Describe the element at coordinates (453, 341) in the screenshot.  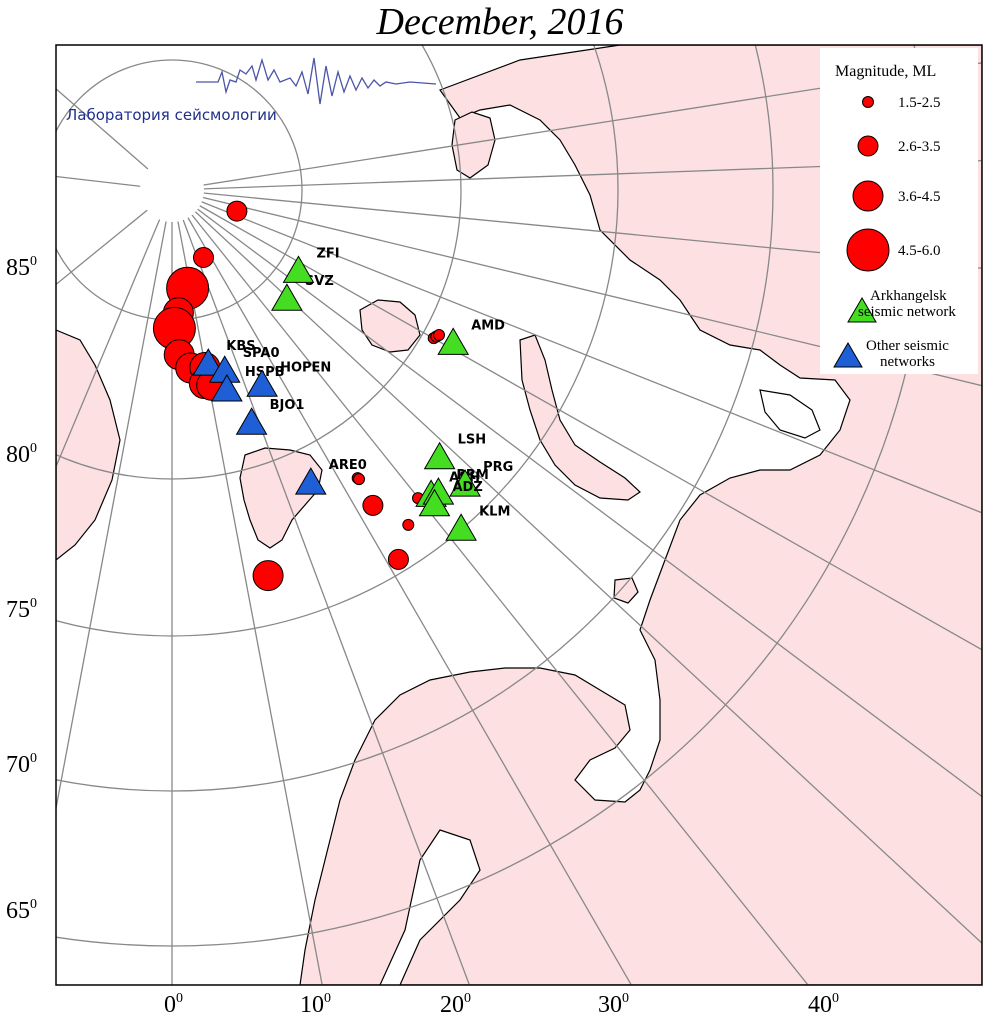
I see `station-amd-marker` at that location.